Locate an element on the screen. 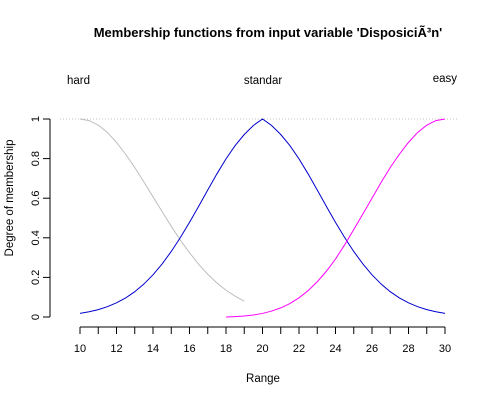  y-axis-label: Degree of membership is located at coordinates (10, 198).